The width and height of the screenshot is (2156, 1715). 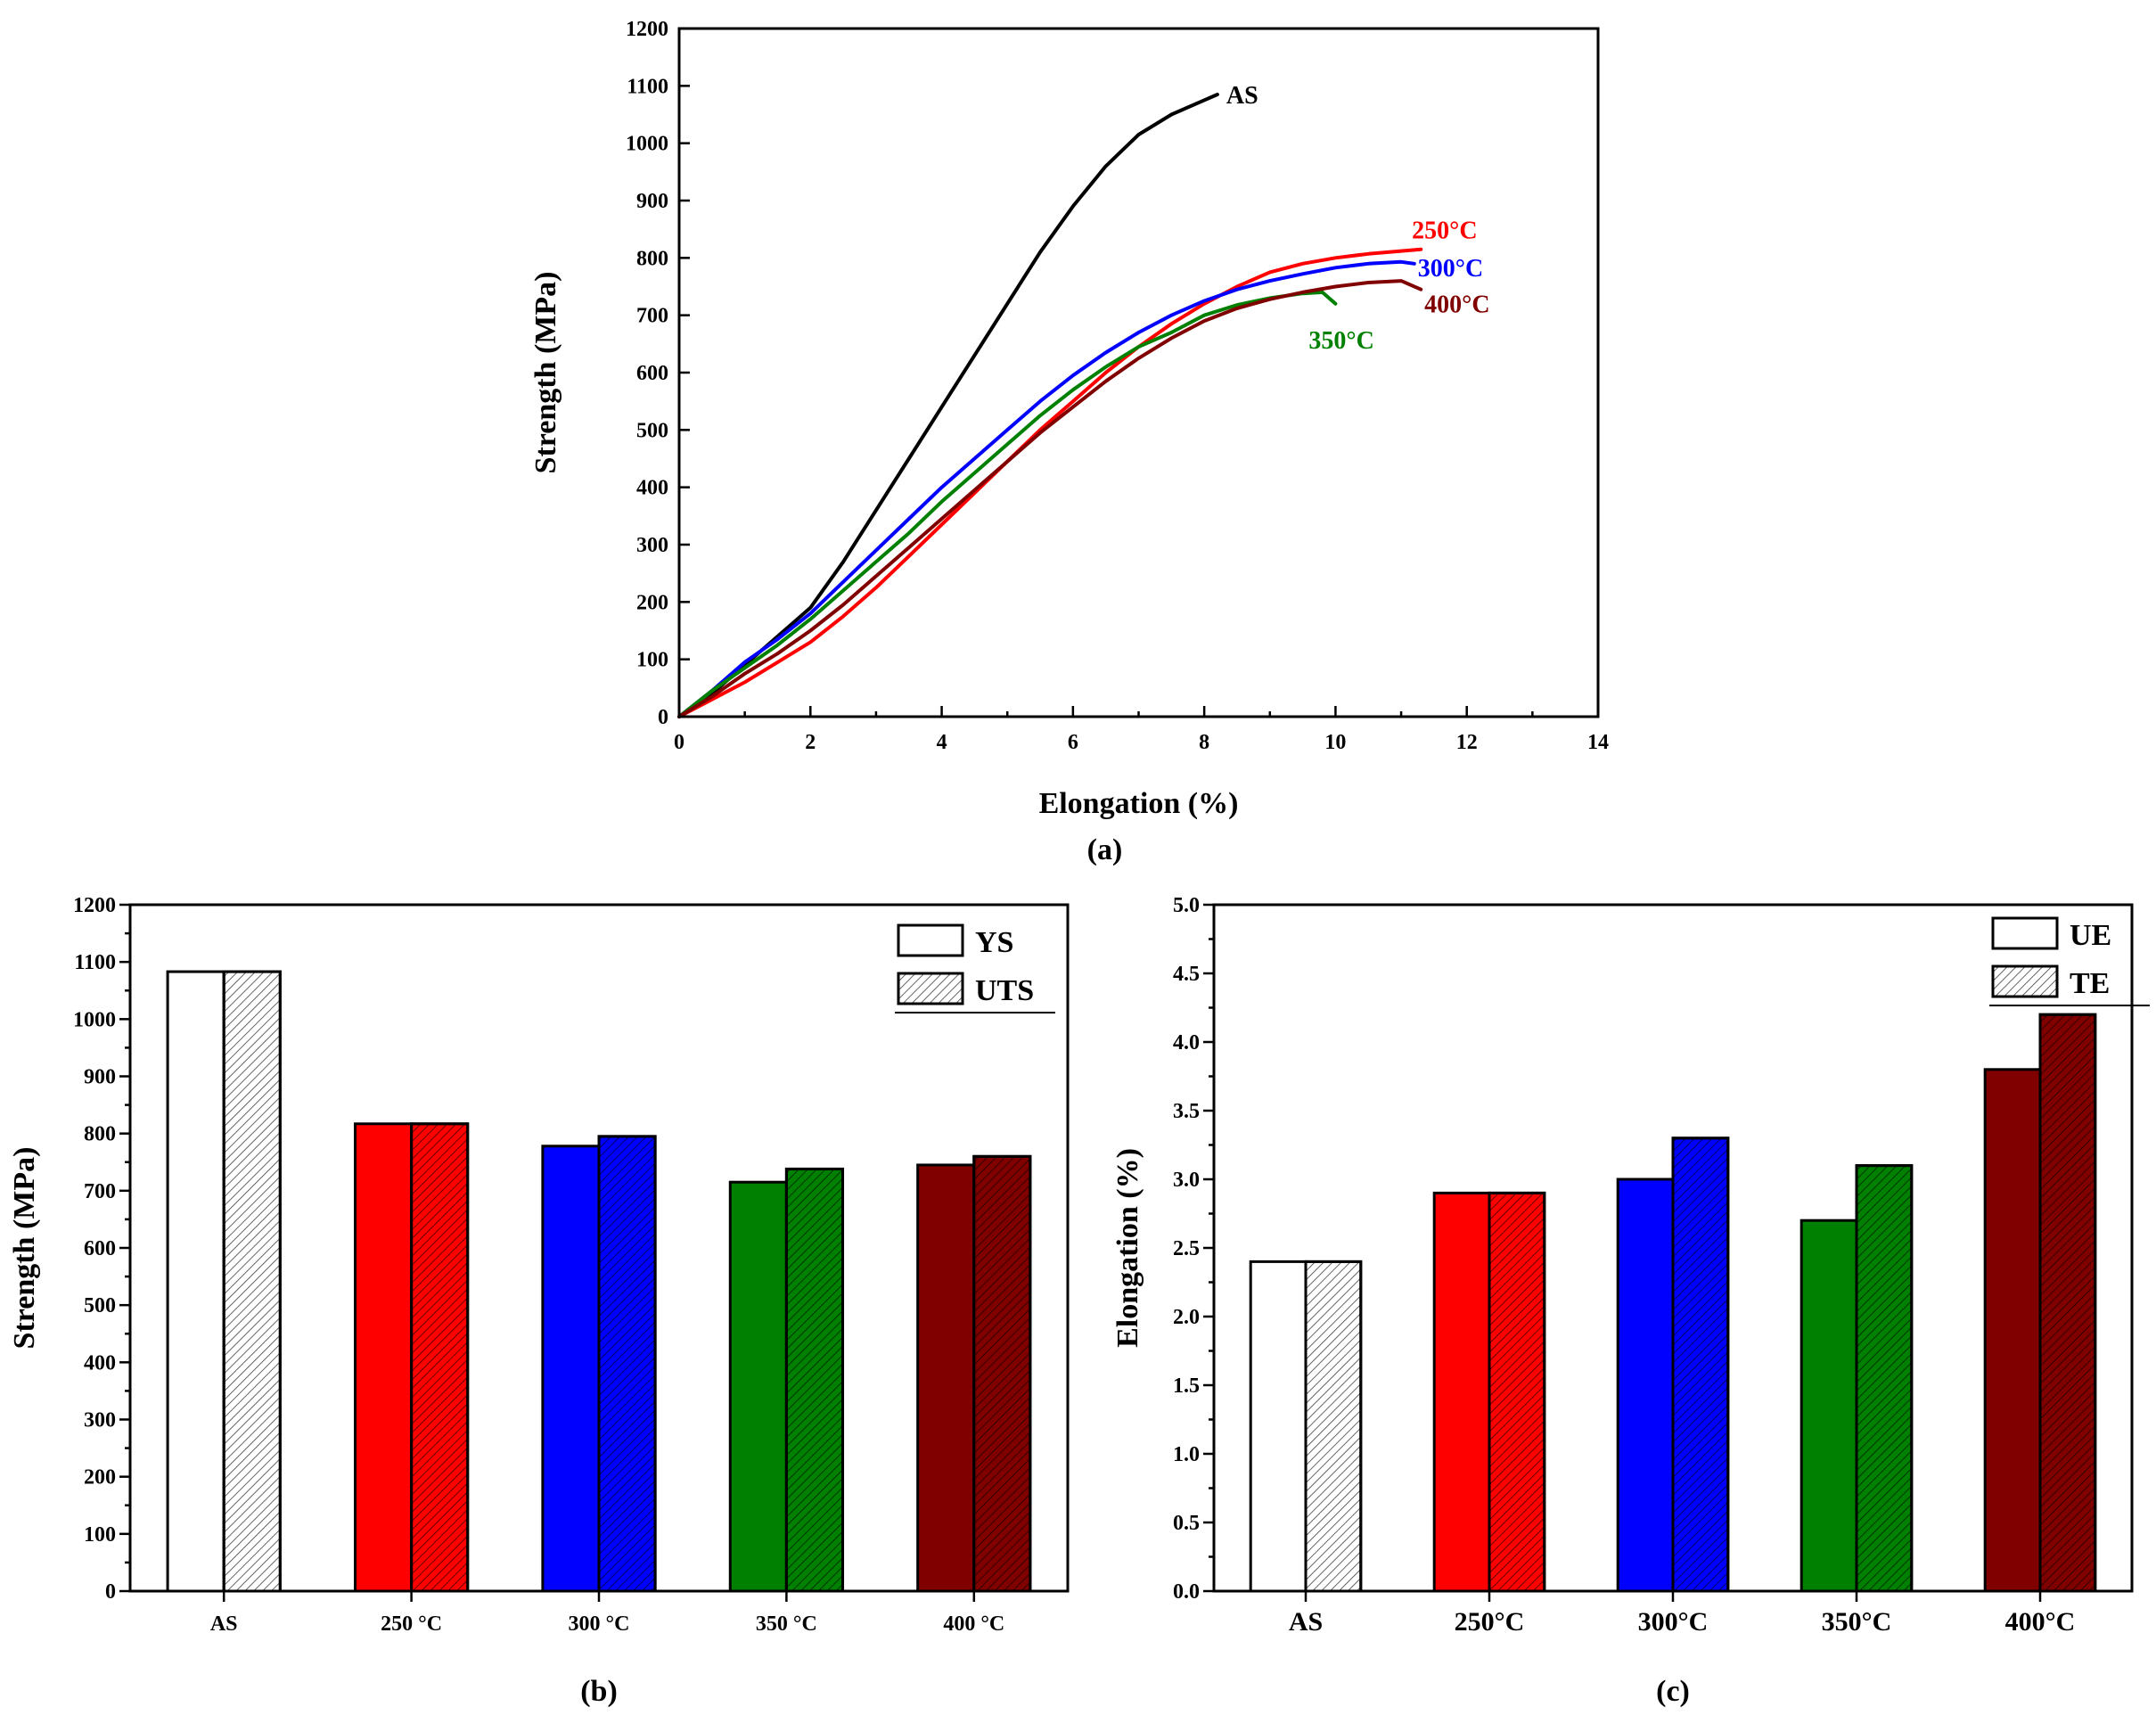 I want to click on x-tick-label: 2, so click(x=811, y=742).